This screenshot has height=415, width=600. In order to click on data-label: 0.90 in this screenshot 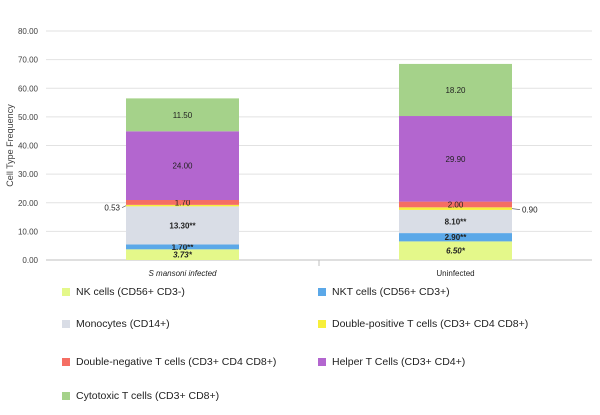, I will do `click(530, 210)`.